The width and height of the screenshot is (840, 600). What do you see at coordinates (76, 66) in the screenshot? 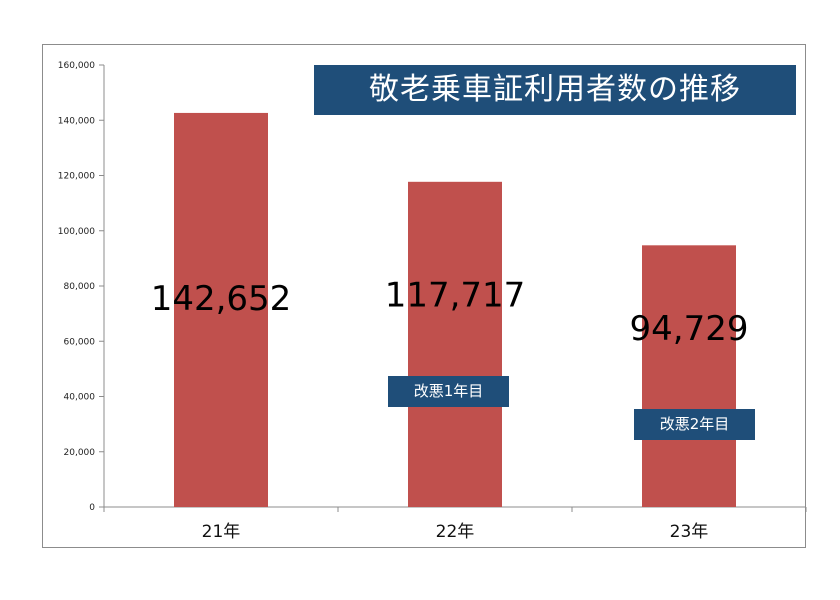
I see `y-tick-label: 160,000` at bounding box center [76, 66].